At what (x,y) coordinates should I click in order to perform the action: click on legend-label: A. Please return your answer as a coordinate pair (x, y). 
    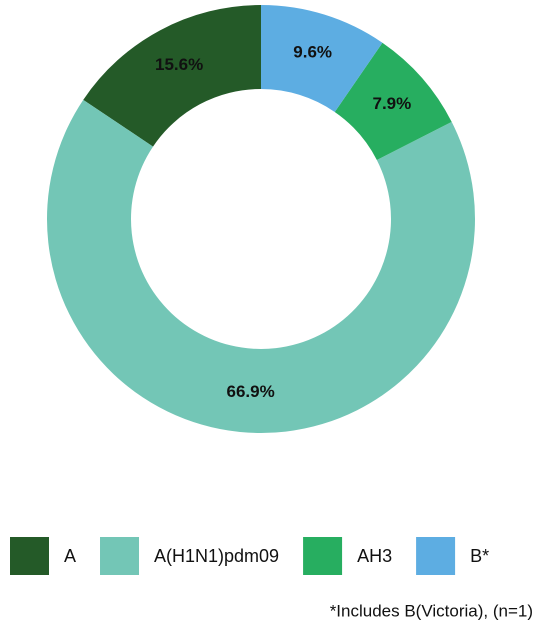
    Looking at the image, I should click on (70, 556).